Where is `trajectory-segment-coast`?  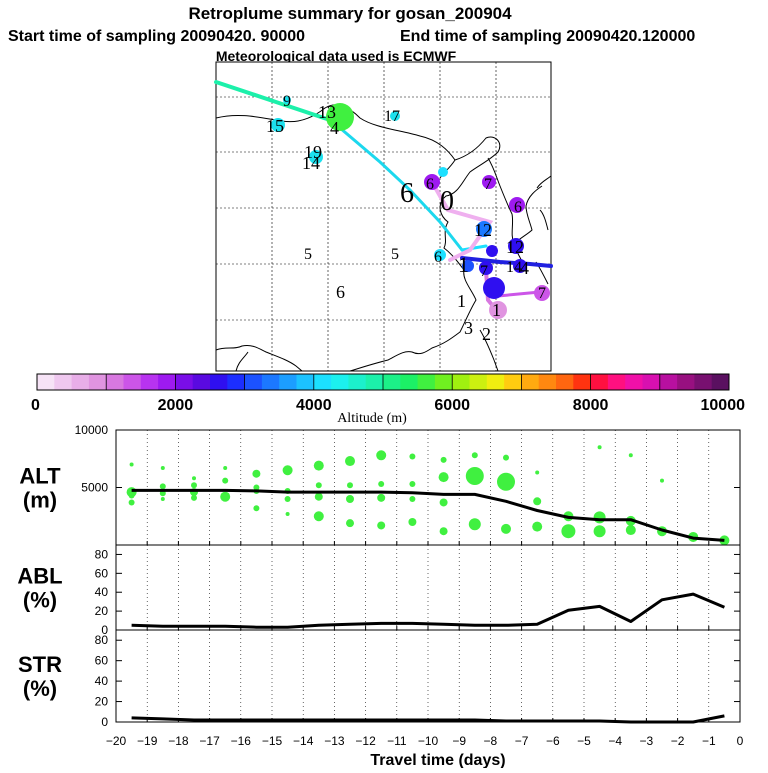 trajectory-segment-coast is located at coordinates (474, 248).